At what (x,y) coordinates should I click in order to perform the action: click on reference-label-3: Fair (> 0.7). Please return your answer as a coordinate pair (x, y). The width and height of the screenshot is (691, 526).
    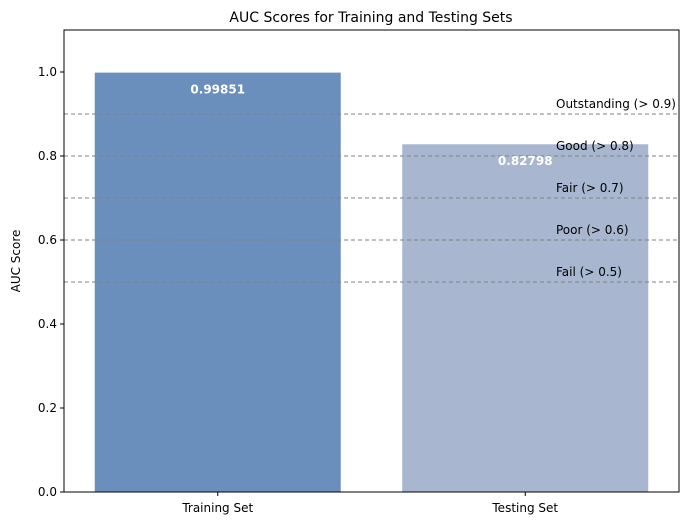
    Looking at the image, I should click on (590, 188).